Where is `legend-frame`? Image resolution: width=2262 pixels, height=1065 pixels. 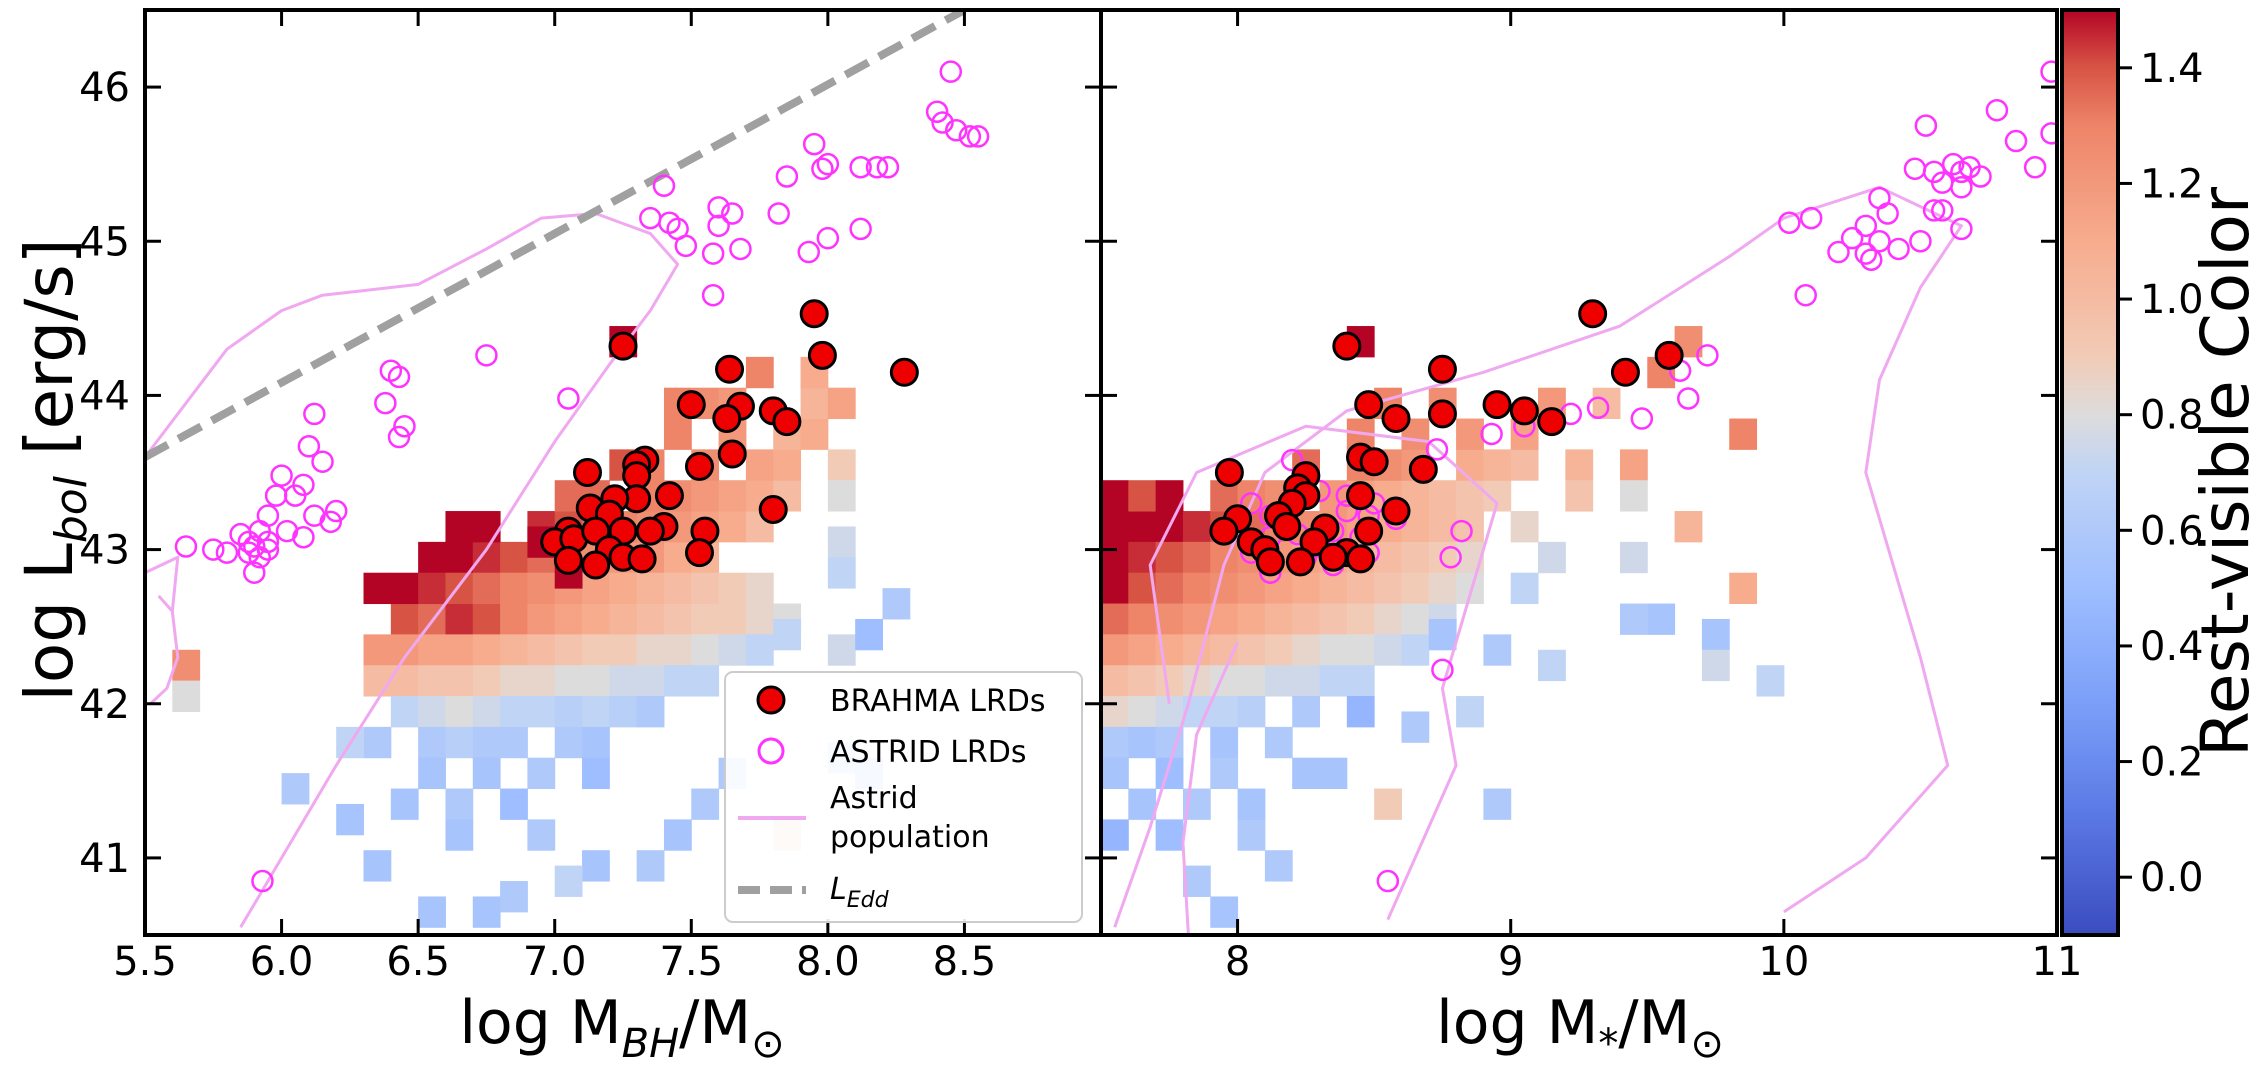 legend-frame is located at coordinates (903, 797).